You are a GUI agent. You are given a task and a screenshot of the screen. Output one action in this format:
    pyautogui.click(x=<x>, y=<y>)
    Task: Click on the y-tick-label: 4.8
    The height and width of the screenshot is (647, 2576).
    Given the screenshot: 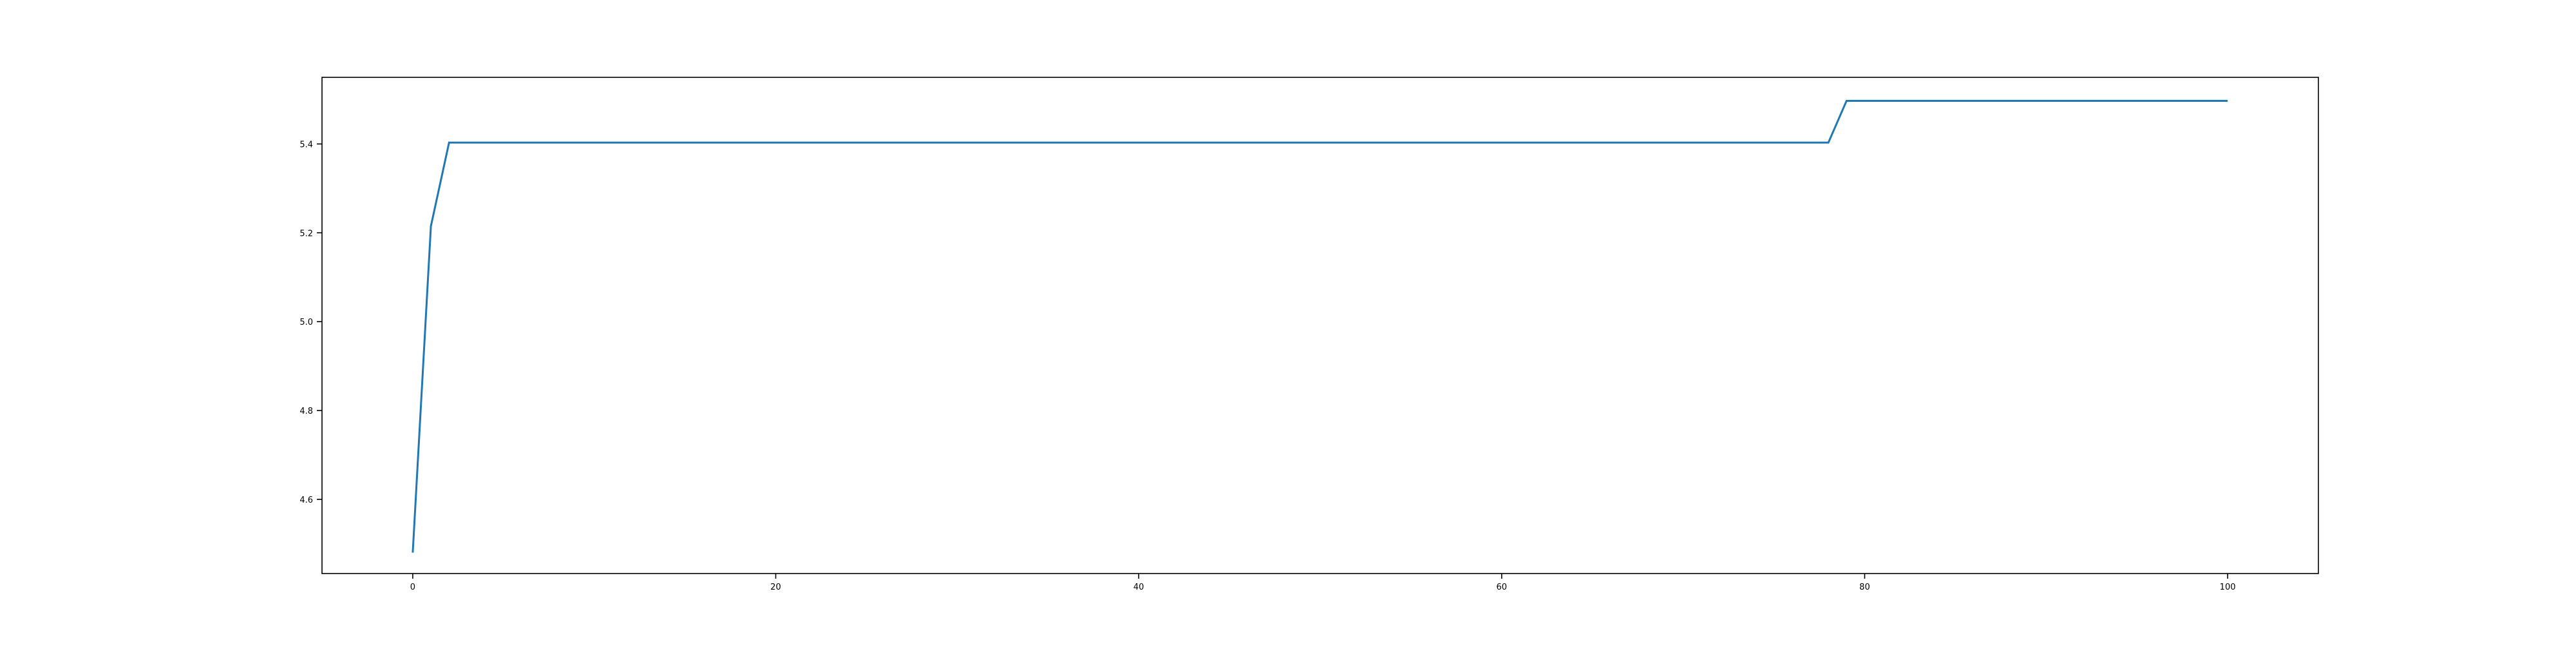 What is the action you would take?
    pyautogui.click(x=306, y=411)
    